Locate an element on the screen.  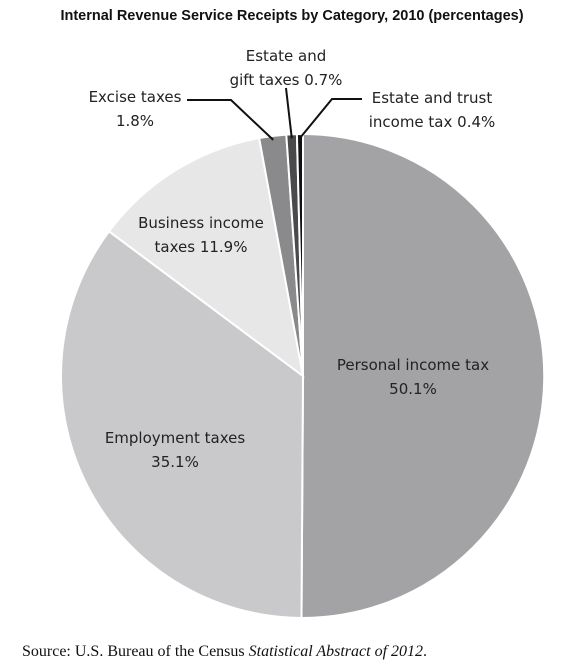
slice-label-business-income-taxes: Business income taxes 11.9% is located at coordinates (201, 235).